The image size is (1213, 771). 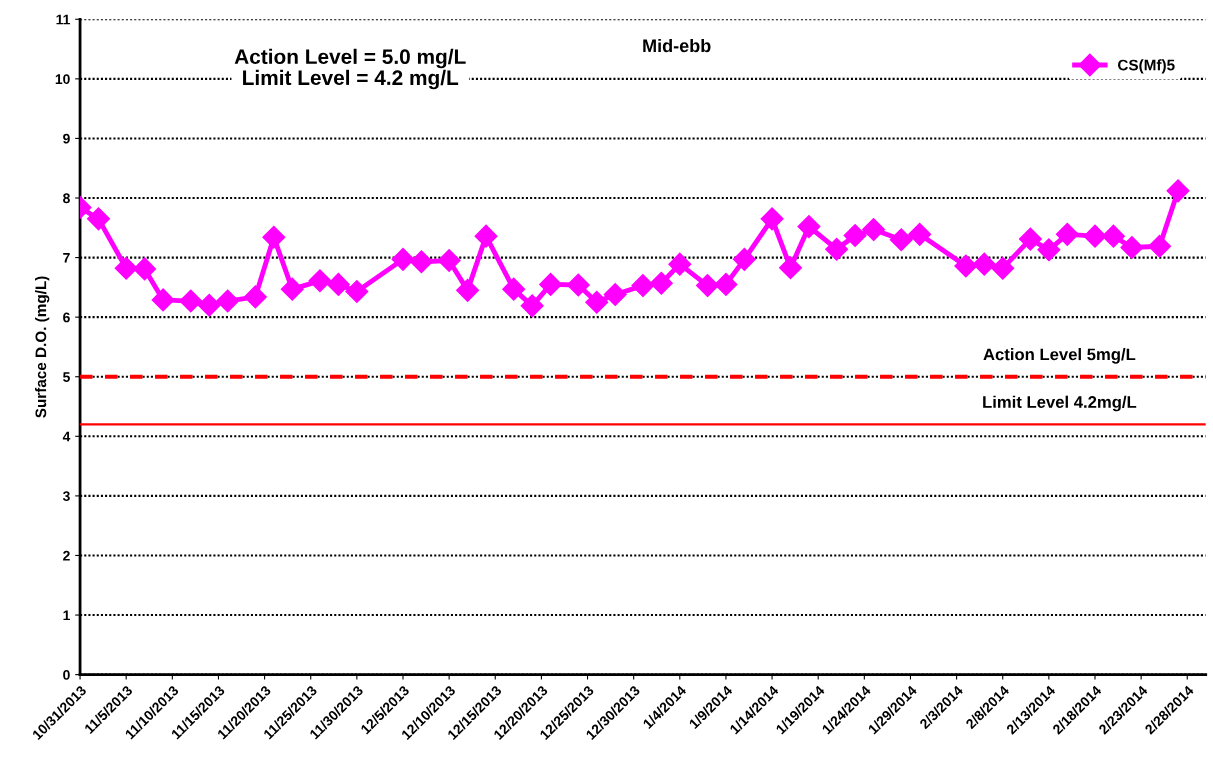 What do you see at coordinates (66, 615) in the screenshot?
I see `y-tick-label: 1` at bounding box center [66, 615].